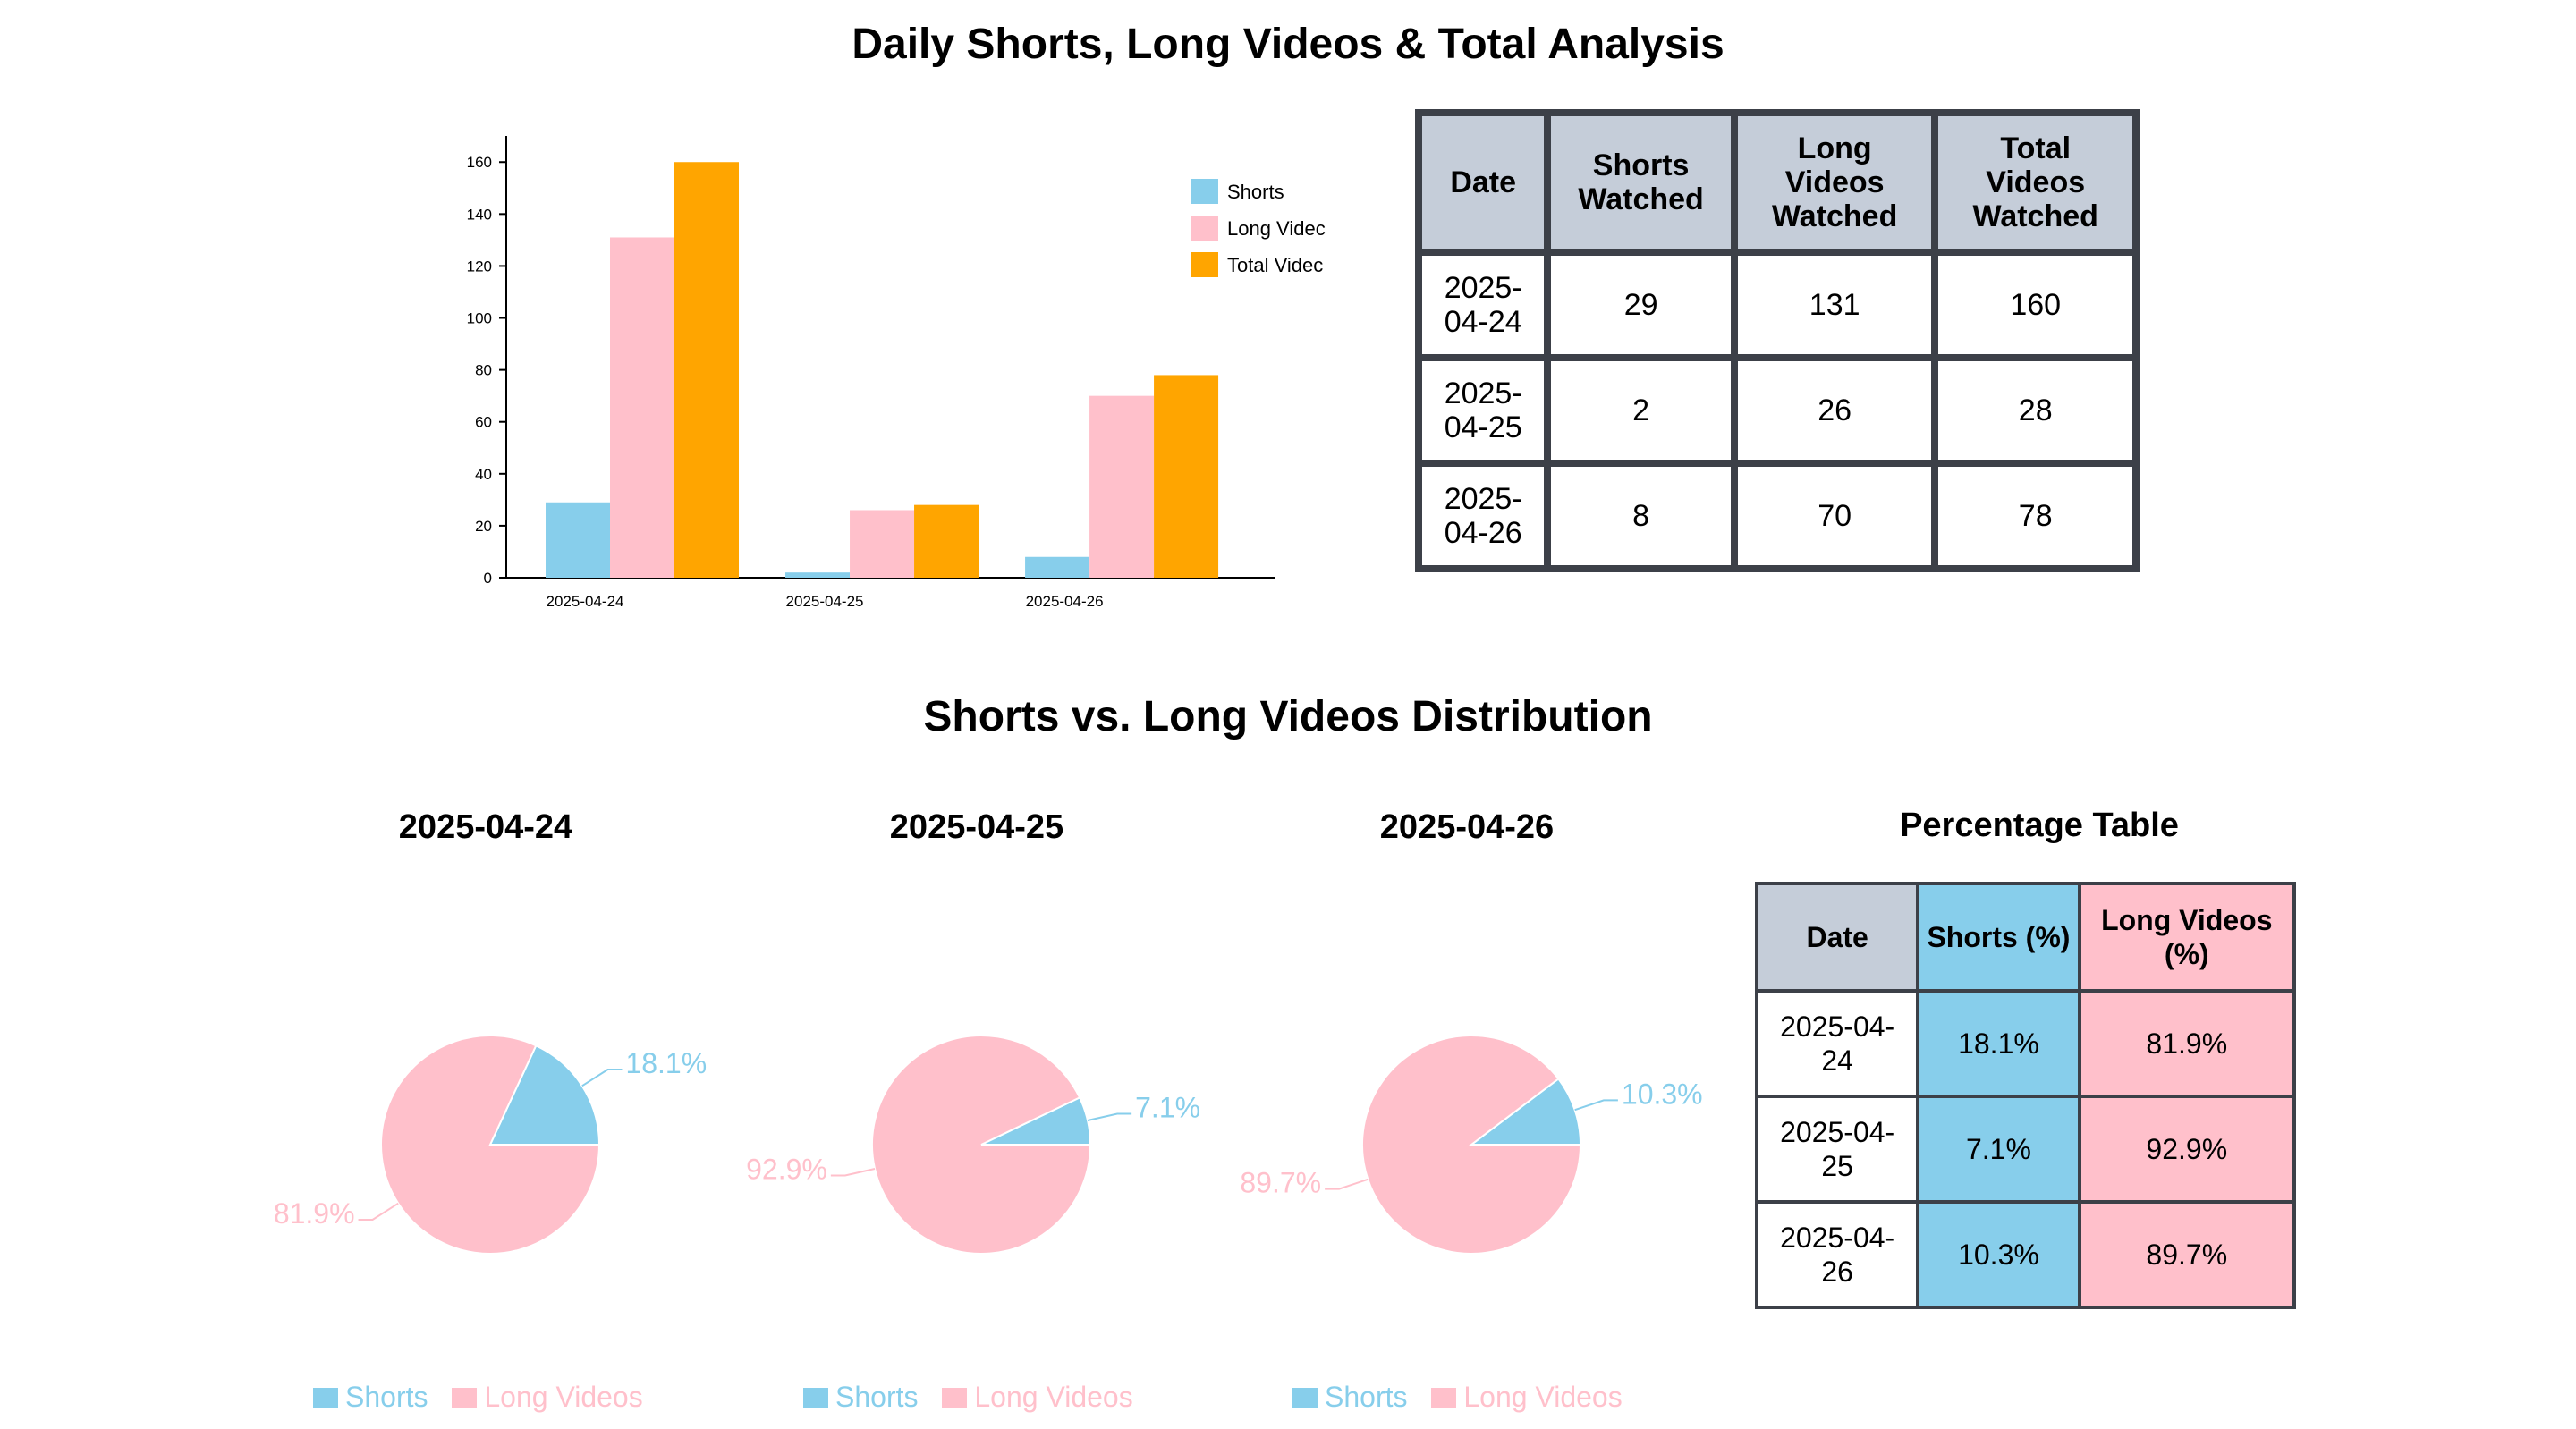 Image resolution: width=2576 pixels, height=1429 pixels. What do you see at coordinates (1834, 516) in the screenshot?
I see `table-cell-long: 70` at bounding box center [1834, 516].